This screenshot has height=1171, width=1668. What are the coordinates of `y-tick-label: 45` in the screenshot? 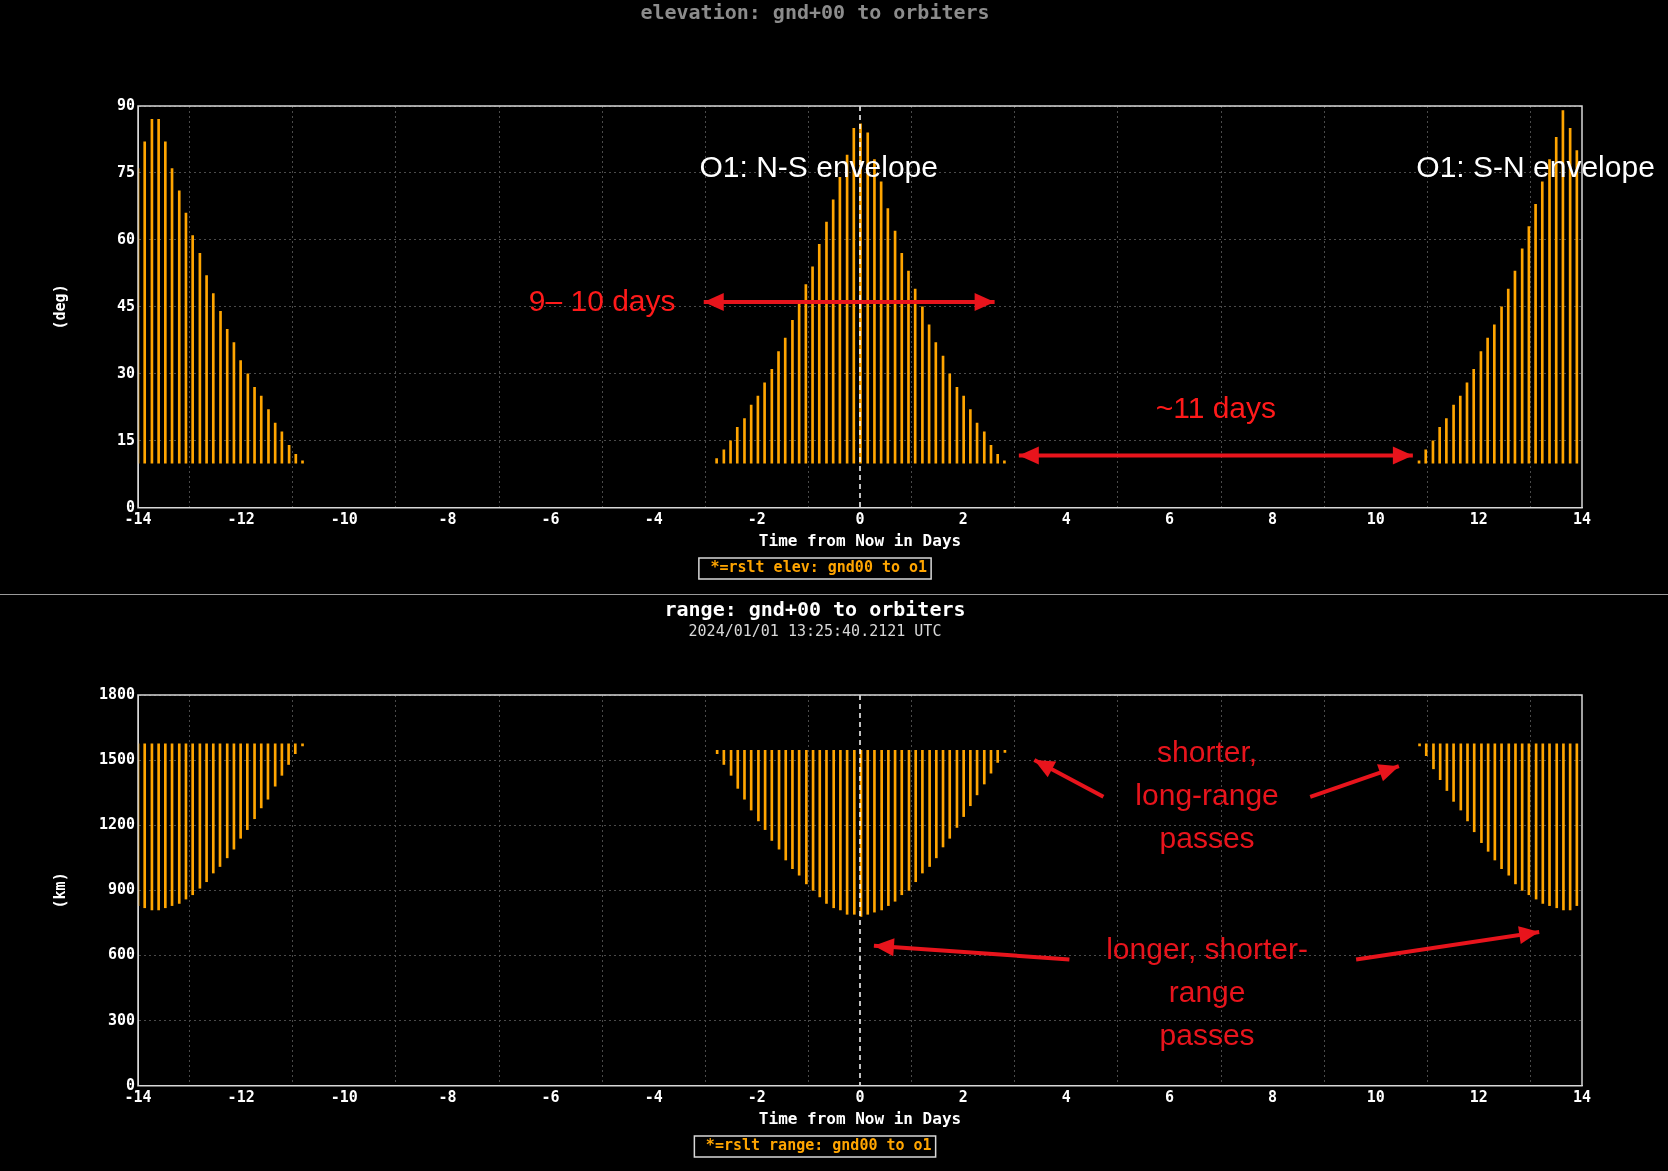 It's located at (125, 305).